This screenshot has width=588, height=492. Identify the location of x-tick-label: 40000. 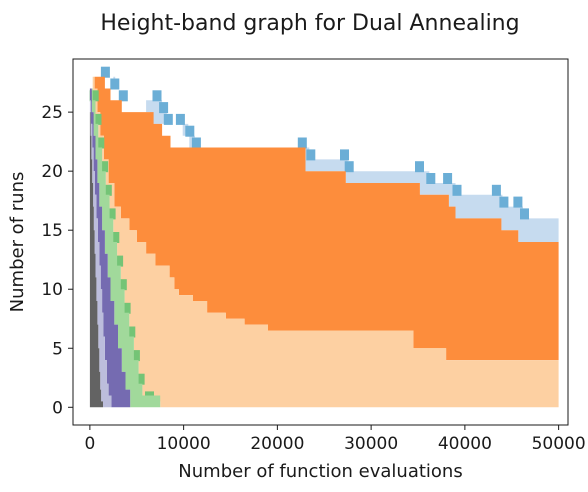
(465, 444).